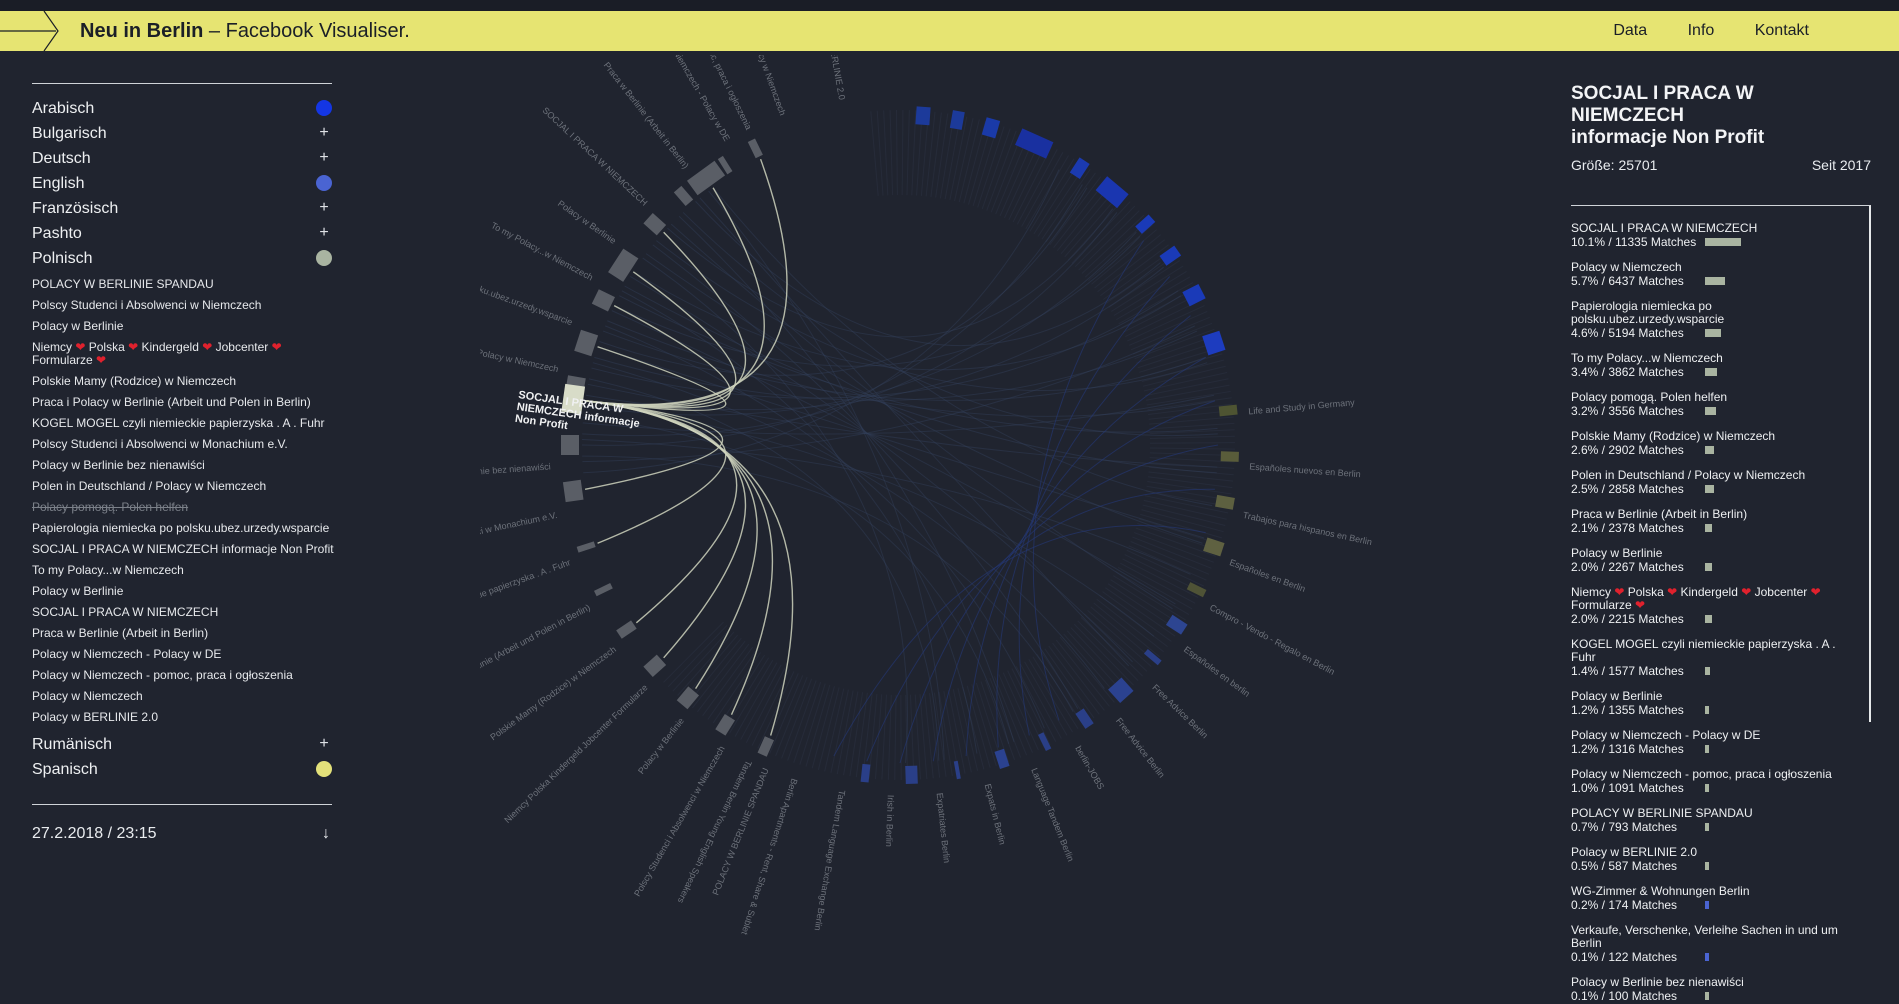 The width and height of the screenshot is (1899, 1004). I want to click on date-selector: 27.2.2018 / 23:15 ↓, so click(182, 834).